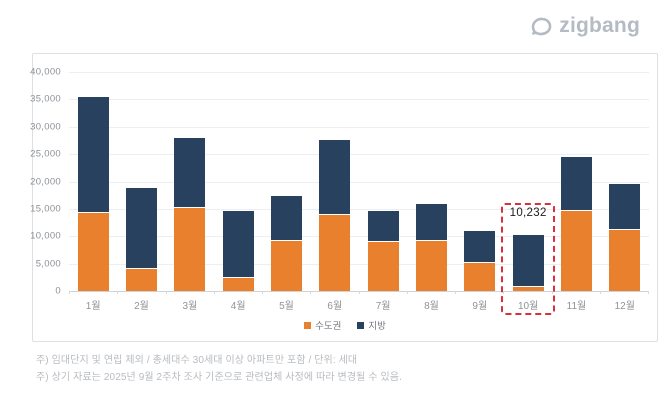  I want to click on x-tick-label: 7월, so click(383, 306).